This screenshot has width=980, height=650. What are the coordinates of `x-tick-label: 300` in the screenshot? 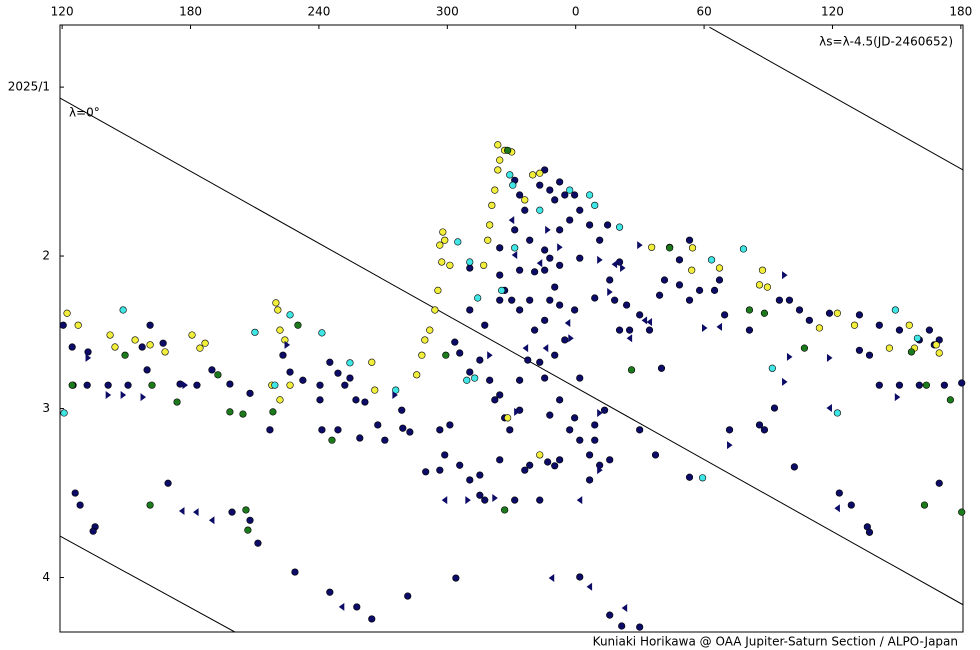 It's located at (447, 12).